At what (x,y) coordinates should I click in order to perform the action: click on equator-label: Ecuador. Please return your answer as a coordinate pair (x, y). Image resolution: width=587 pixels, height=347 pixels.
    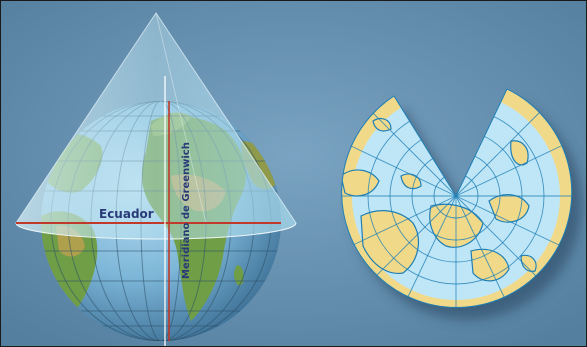
    Looking at the image, I should click on (126, 214).